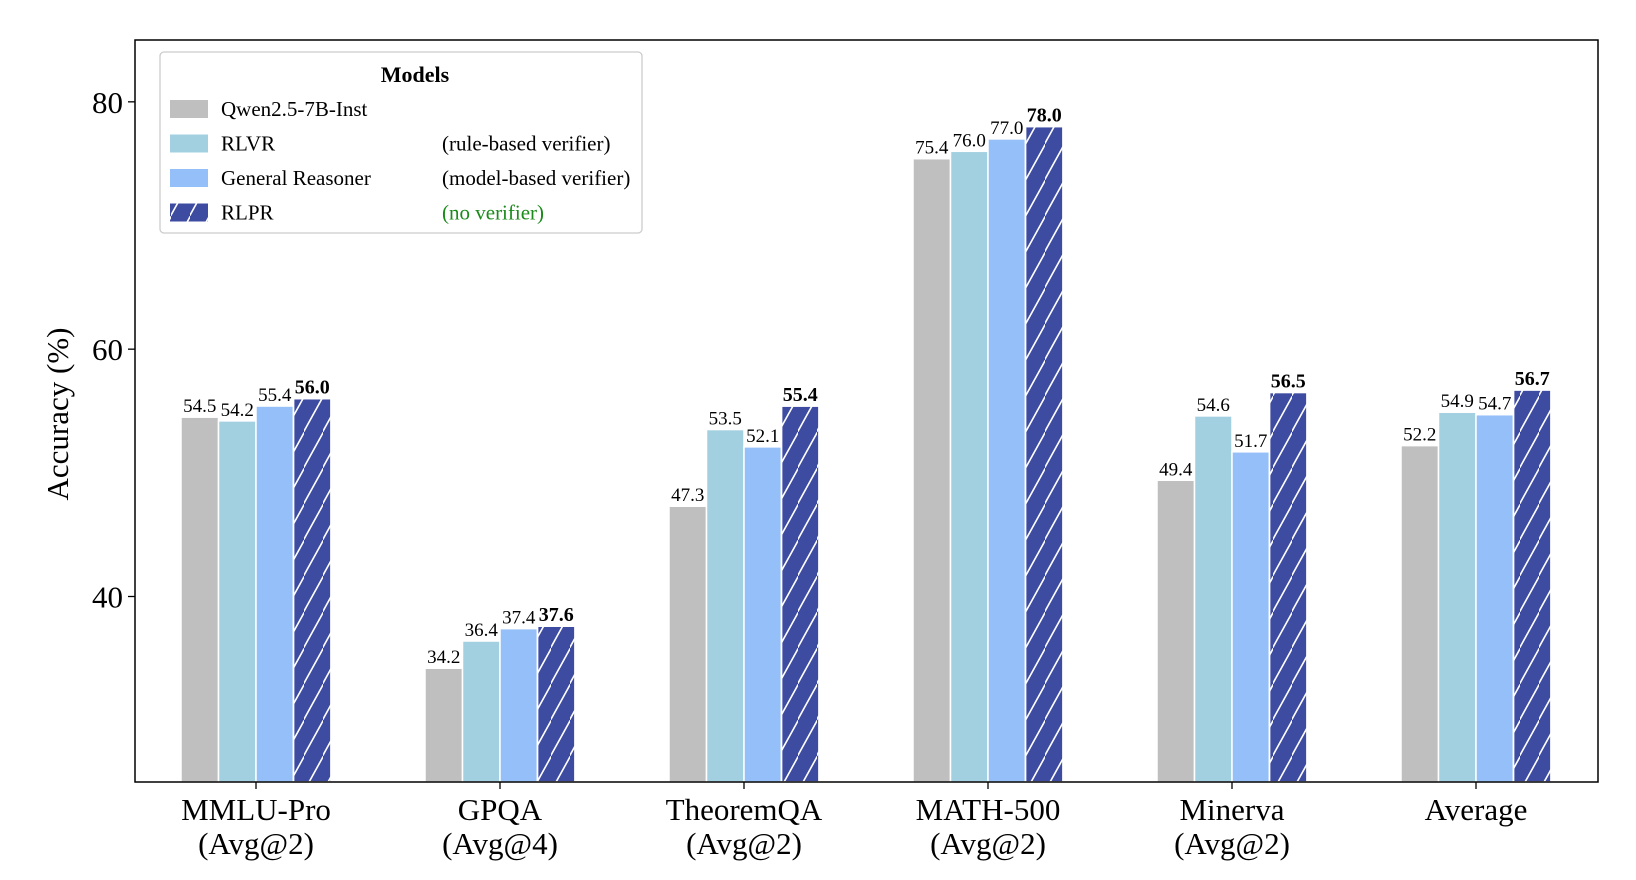 The height and width of the screenshot is (880, 1636). I want to click on data-label: 56.5, so click(1288, 381).